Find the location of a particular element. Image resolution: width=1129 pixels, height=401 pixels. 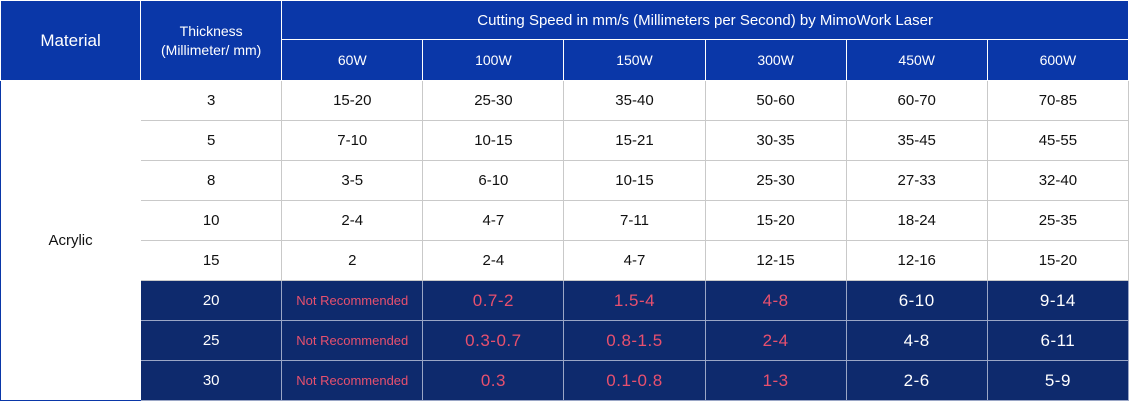

thickness-cell: 8 is located at coordinates (211, 180).